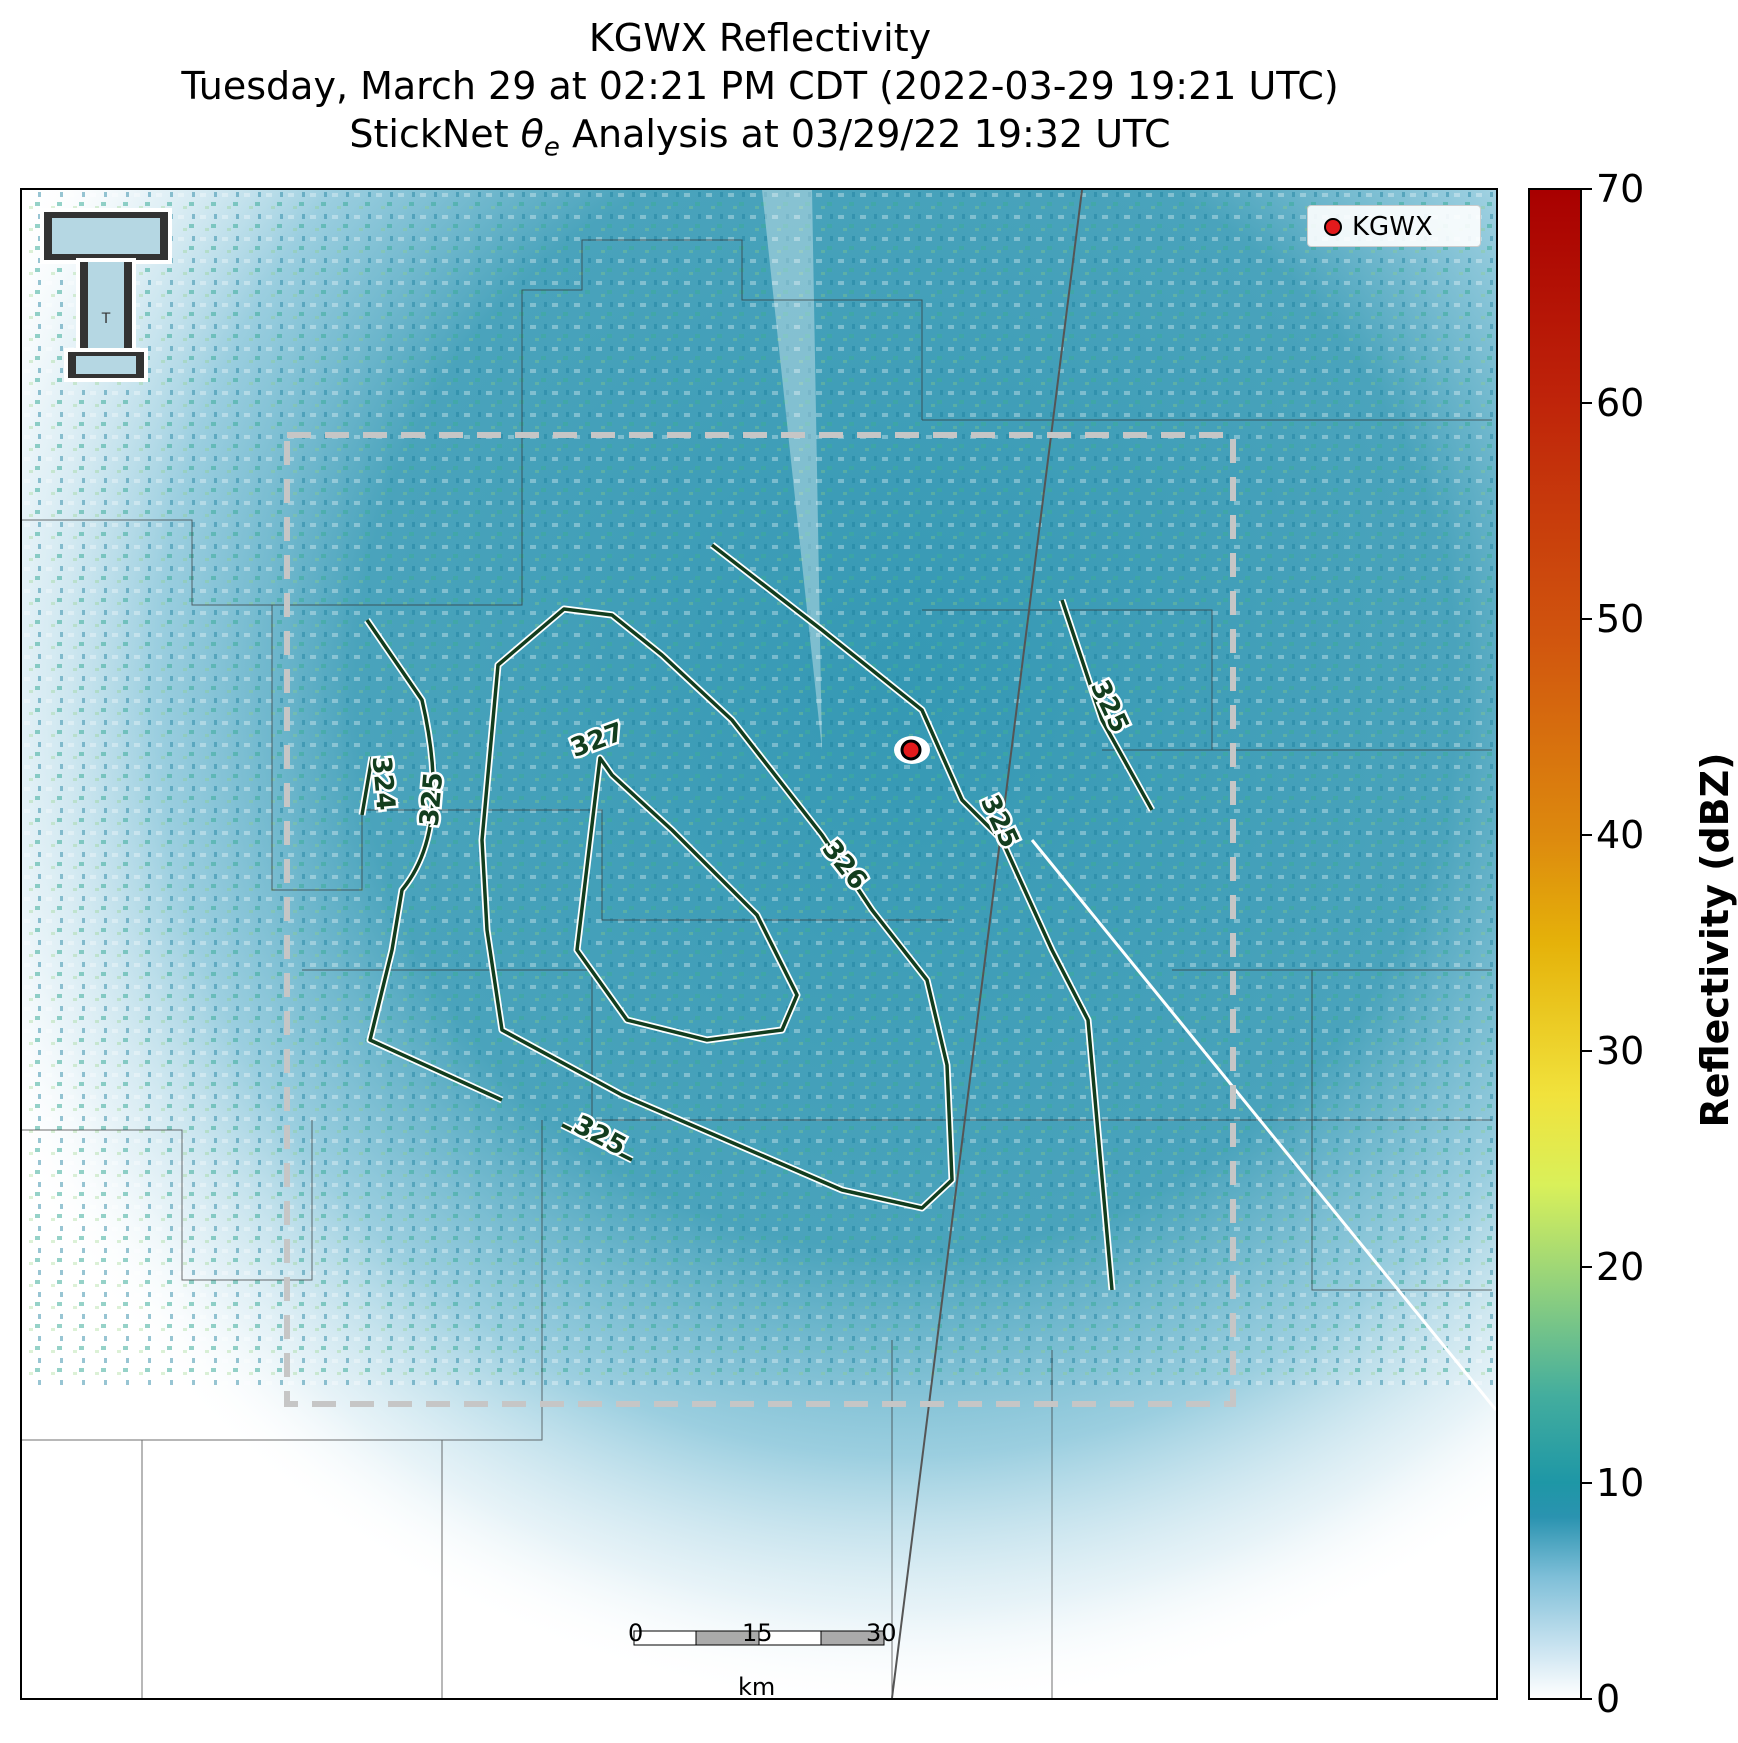 The height and width of the screenshot is (1743, 1738). Describe the element at coordinates (106, 319) in the screenshot. I see `logo-text: T` at that location.